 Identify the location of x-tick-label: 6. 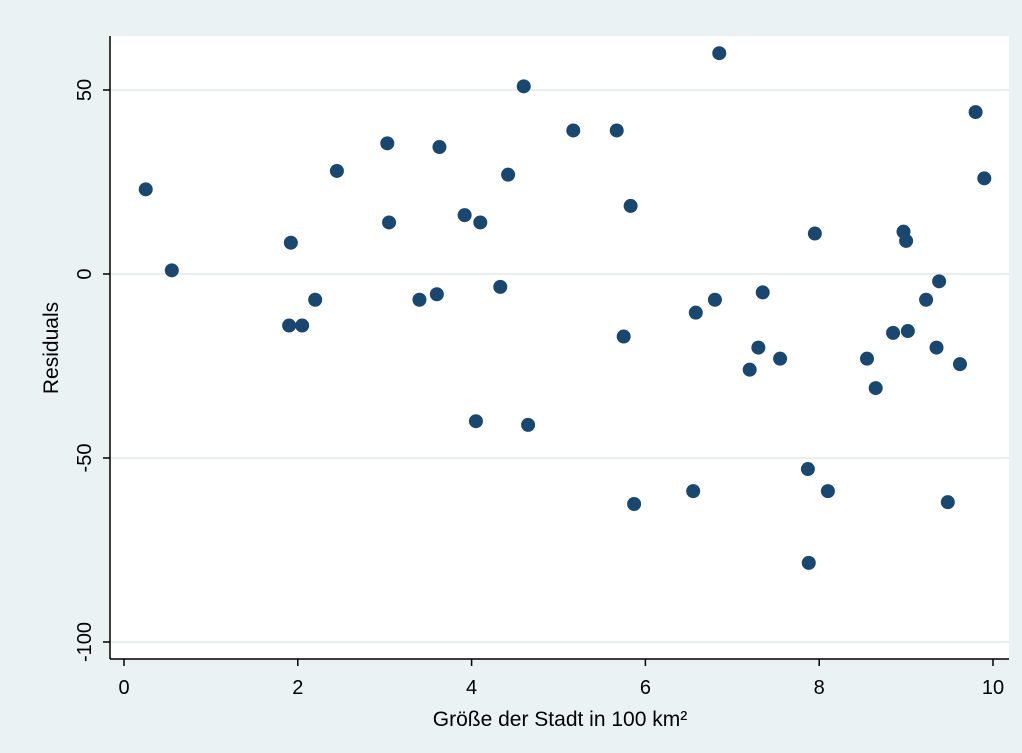
(645, 688).